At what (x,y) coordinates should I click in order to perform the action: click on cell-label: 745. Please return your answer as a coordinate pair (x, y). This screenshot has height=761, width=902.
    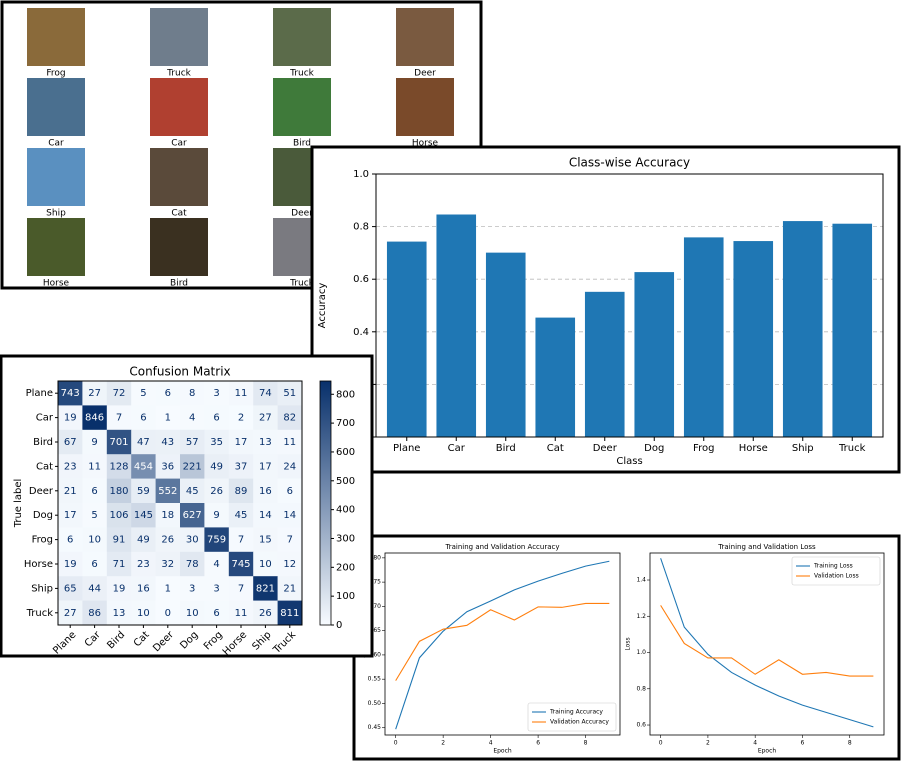
    Looking at the image, I should click on (240, 564).